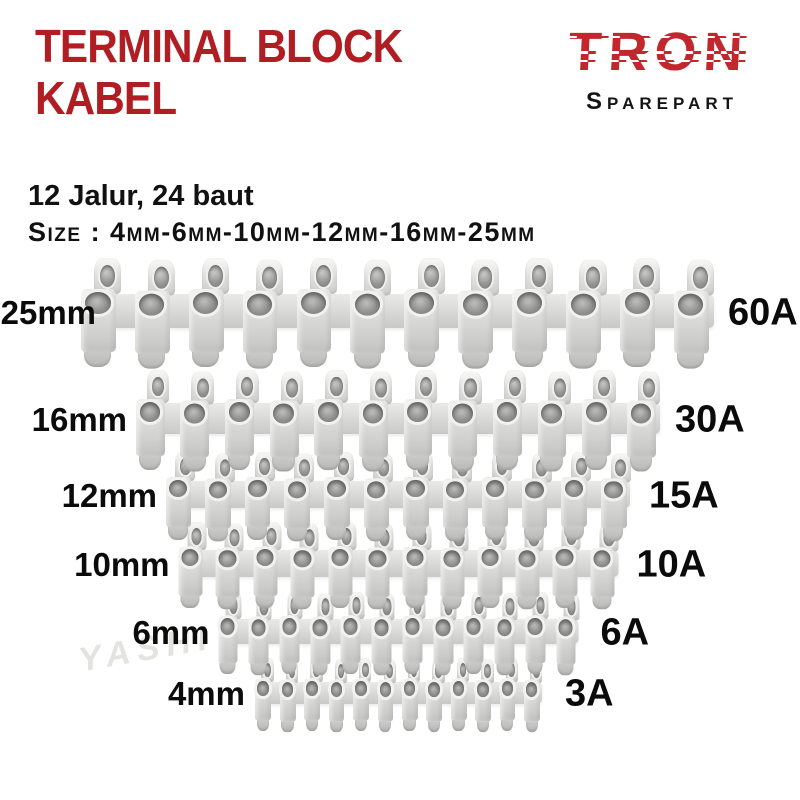 This screenshot has width=800, height=800. I want to click on title-line-2: KABEL, so click(106, 98).